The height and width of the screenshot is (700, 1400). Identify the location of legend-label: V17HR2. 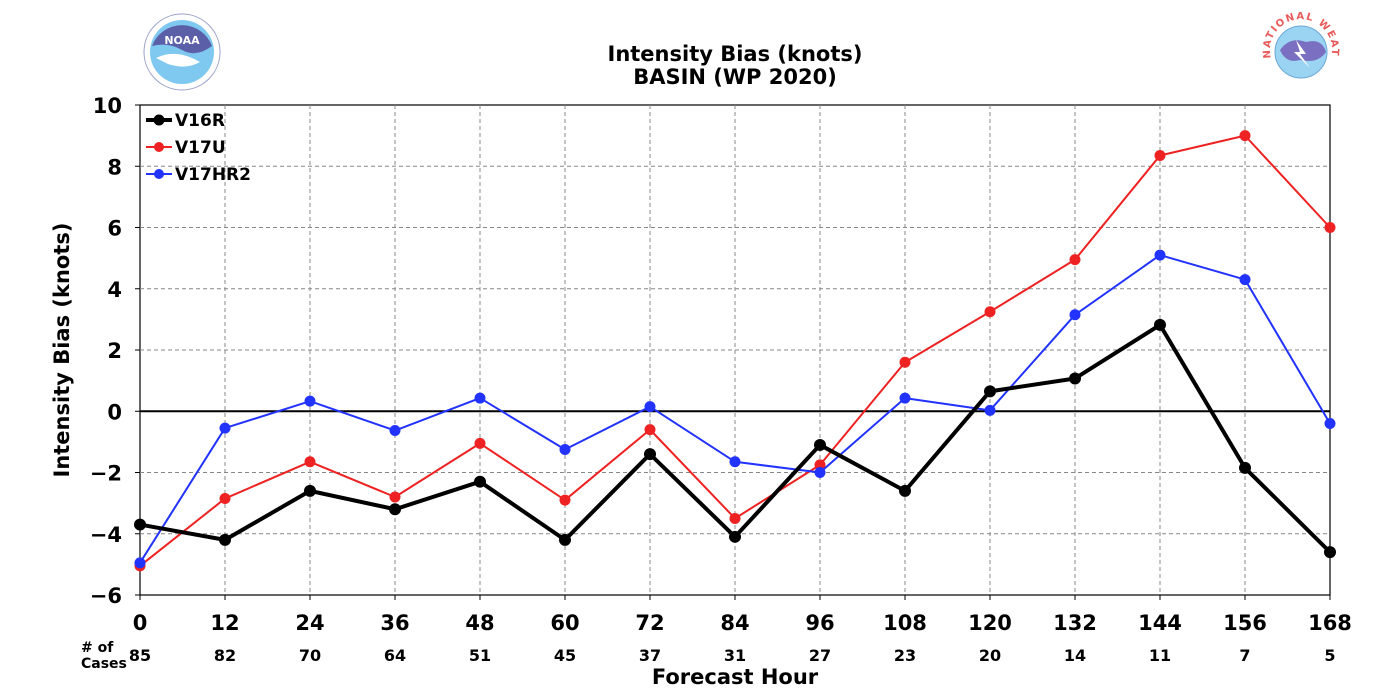
(213, 175).